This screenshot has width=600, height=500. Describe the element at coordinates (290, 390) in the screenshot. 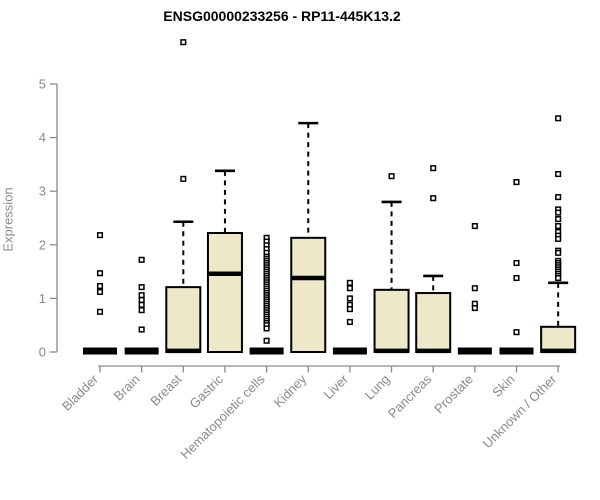

I see `x-tick-label-kidney: Kidney` at that location.